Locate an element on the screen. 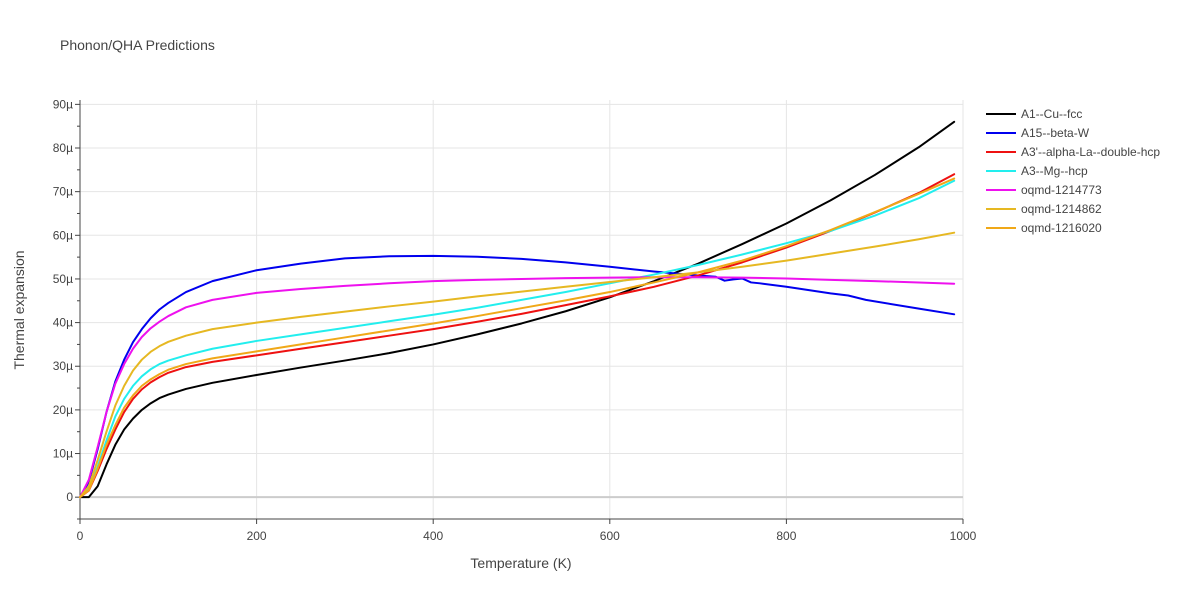  legend-label: oqmd-1216020 is located at coordinates (1061, 228).